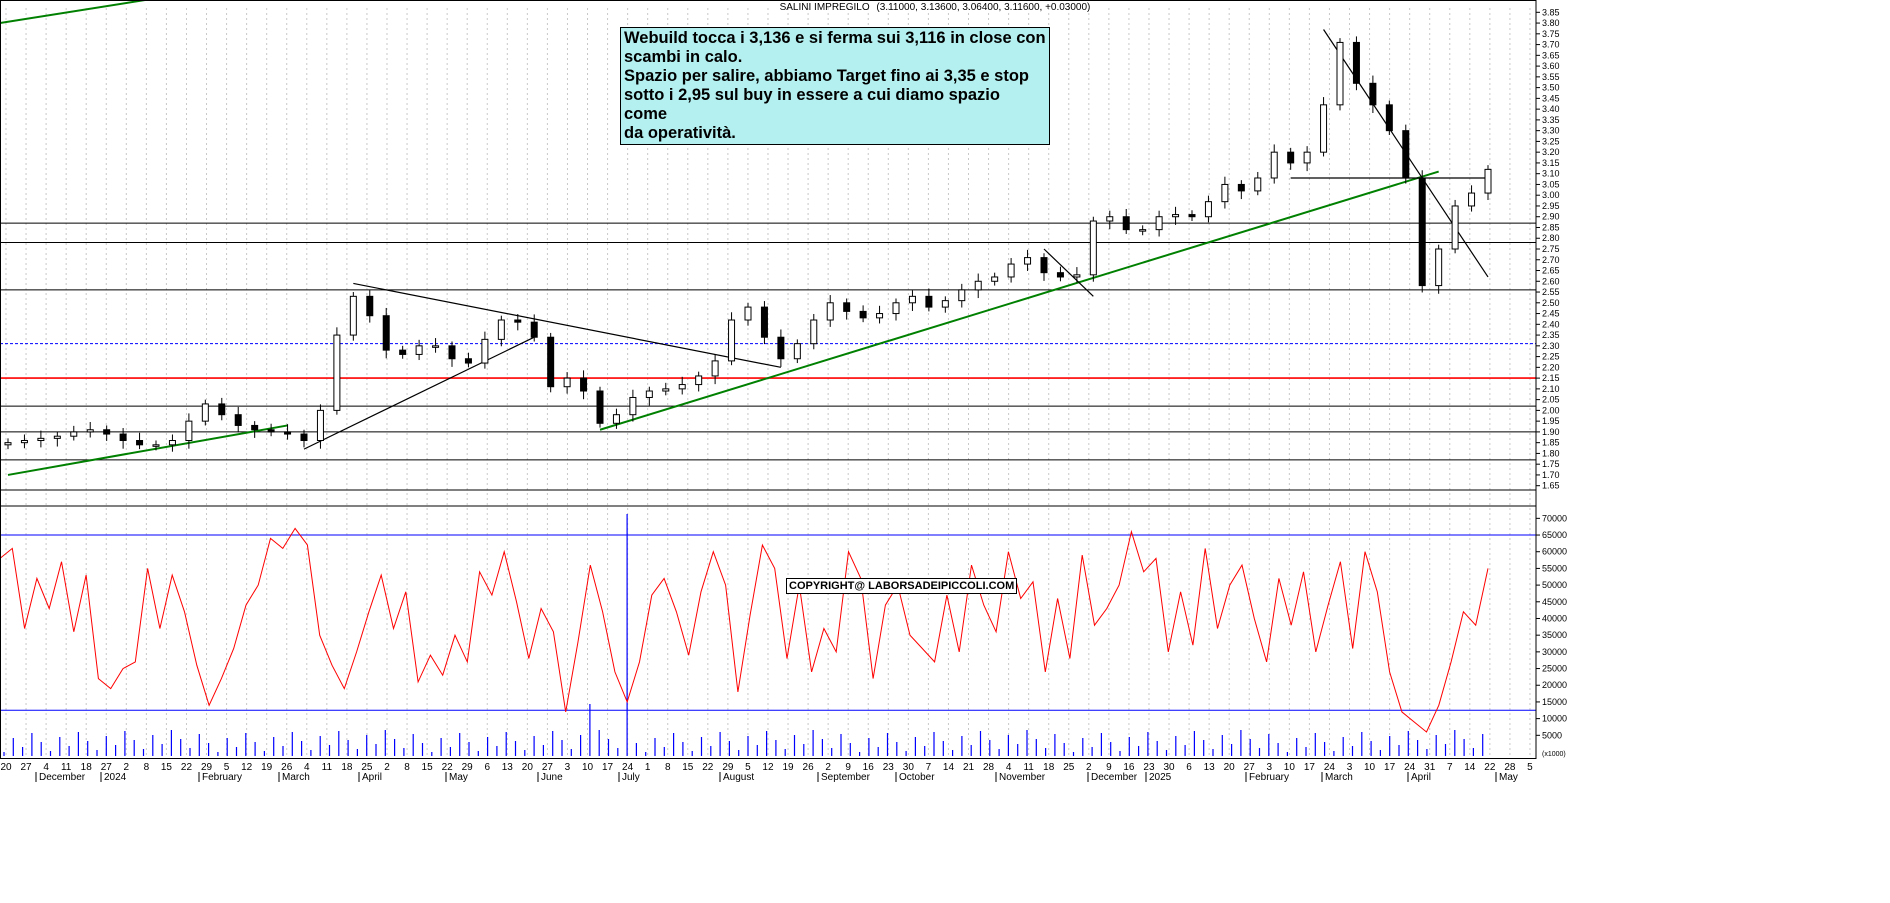  Describe the element at coordinates (902, 586) in the screenshot. I see `copyright-label: COPYRIGHT@ LABORSADEIPICCOLI.COM` at that location.